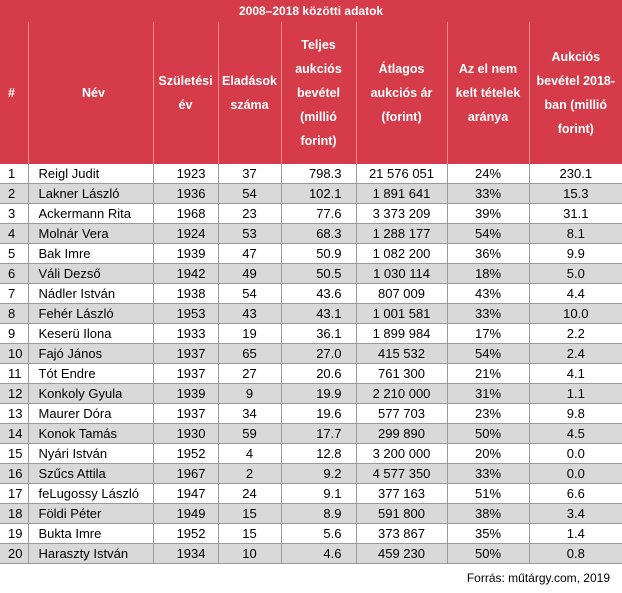  What do you see at coordinates (14, 273) in the screenshot?
I see `row-number: 6` at bounding box center [14, 273].